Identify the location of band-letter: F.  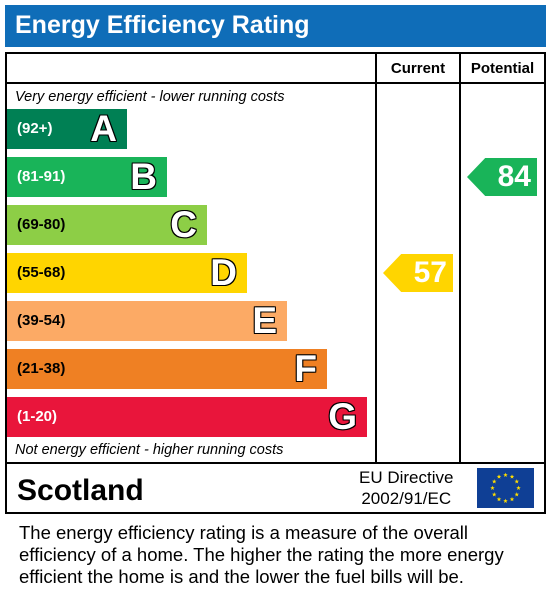
(305, 368).